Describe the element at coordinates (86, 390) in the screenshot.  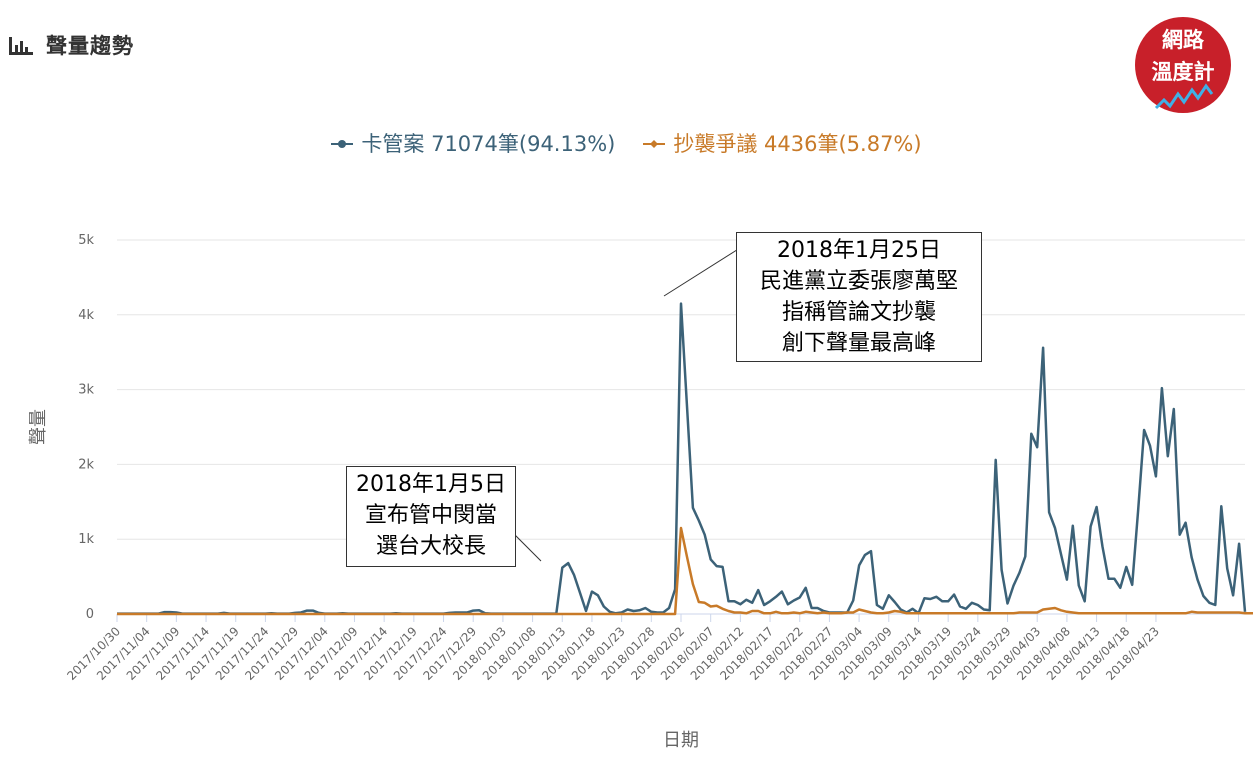
I see `y-tick-label: 3k` at that location.